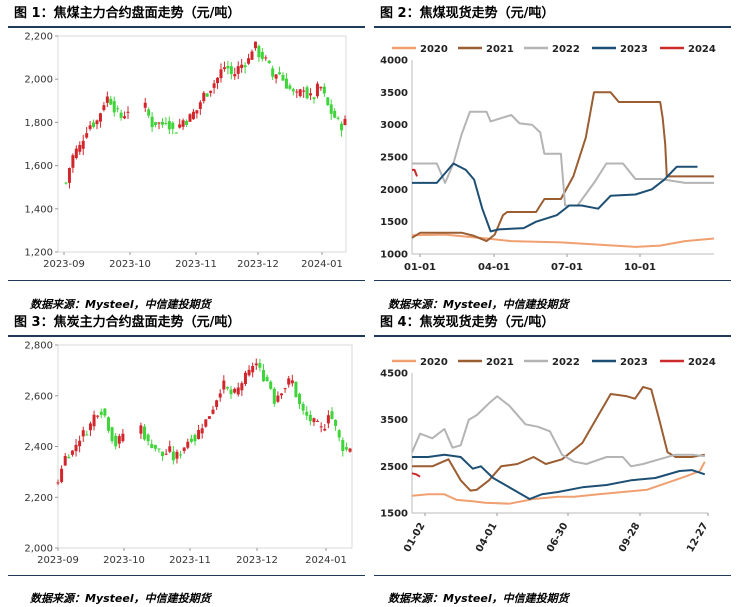 The image size is (738, 607). What do you see at coordinates (416, 475) in the screenshot?
I see `series-line-2024` at bounding box center [416, 475].